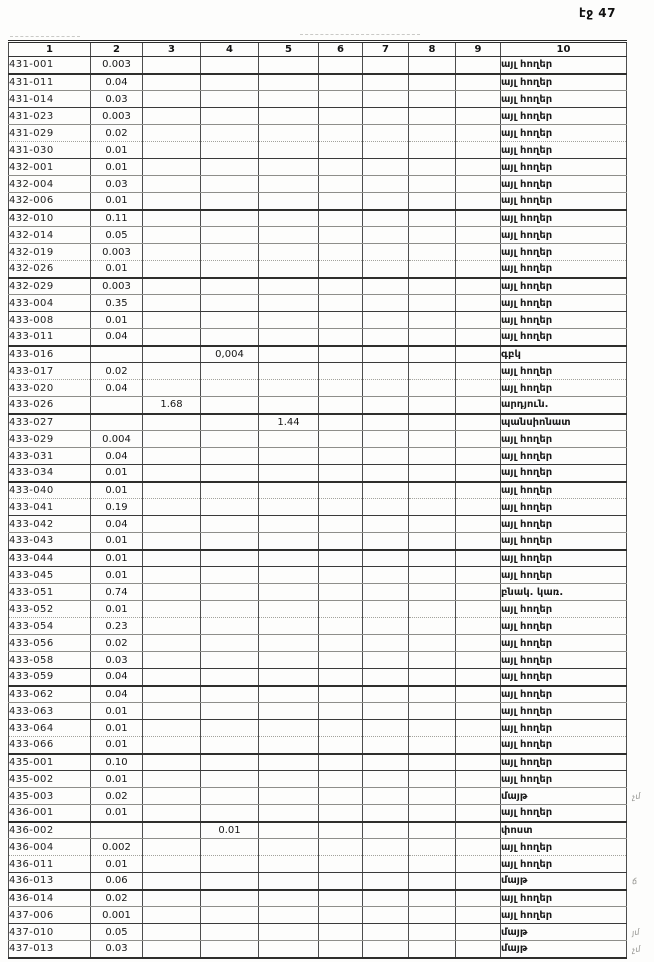  What do you see at coordinates (49, 575) in the screenshot?
I see `parcel-code-cell: 433-045` at bounding box center [49, 575].